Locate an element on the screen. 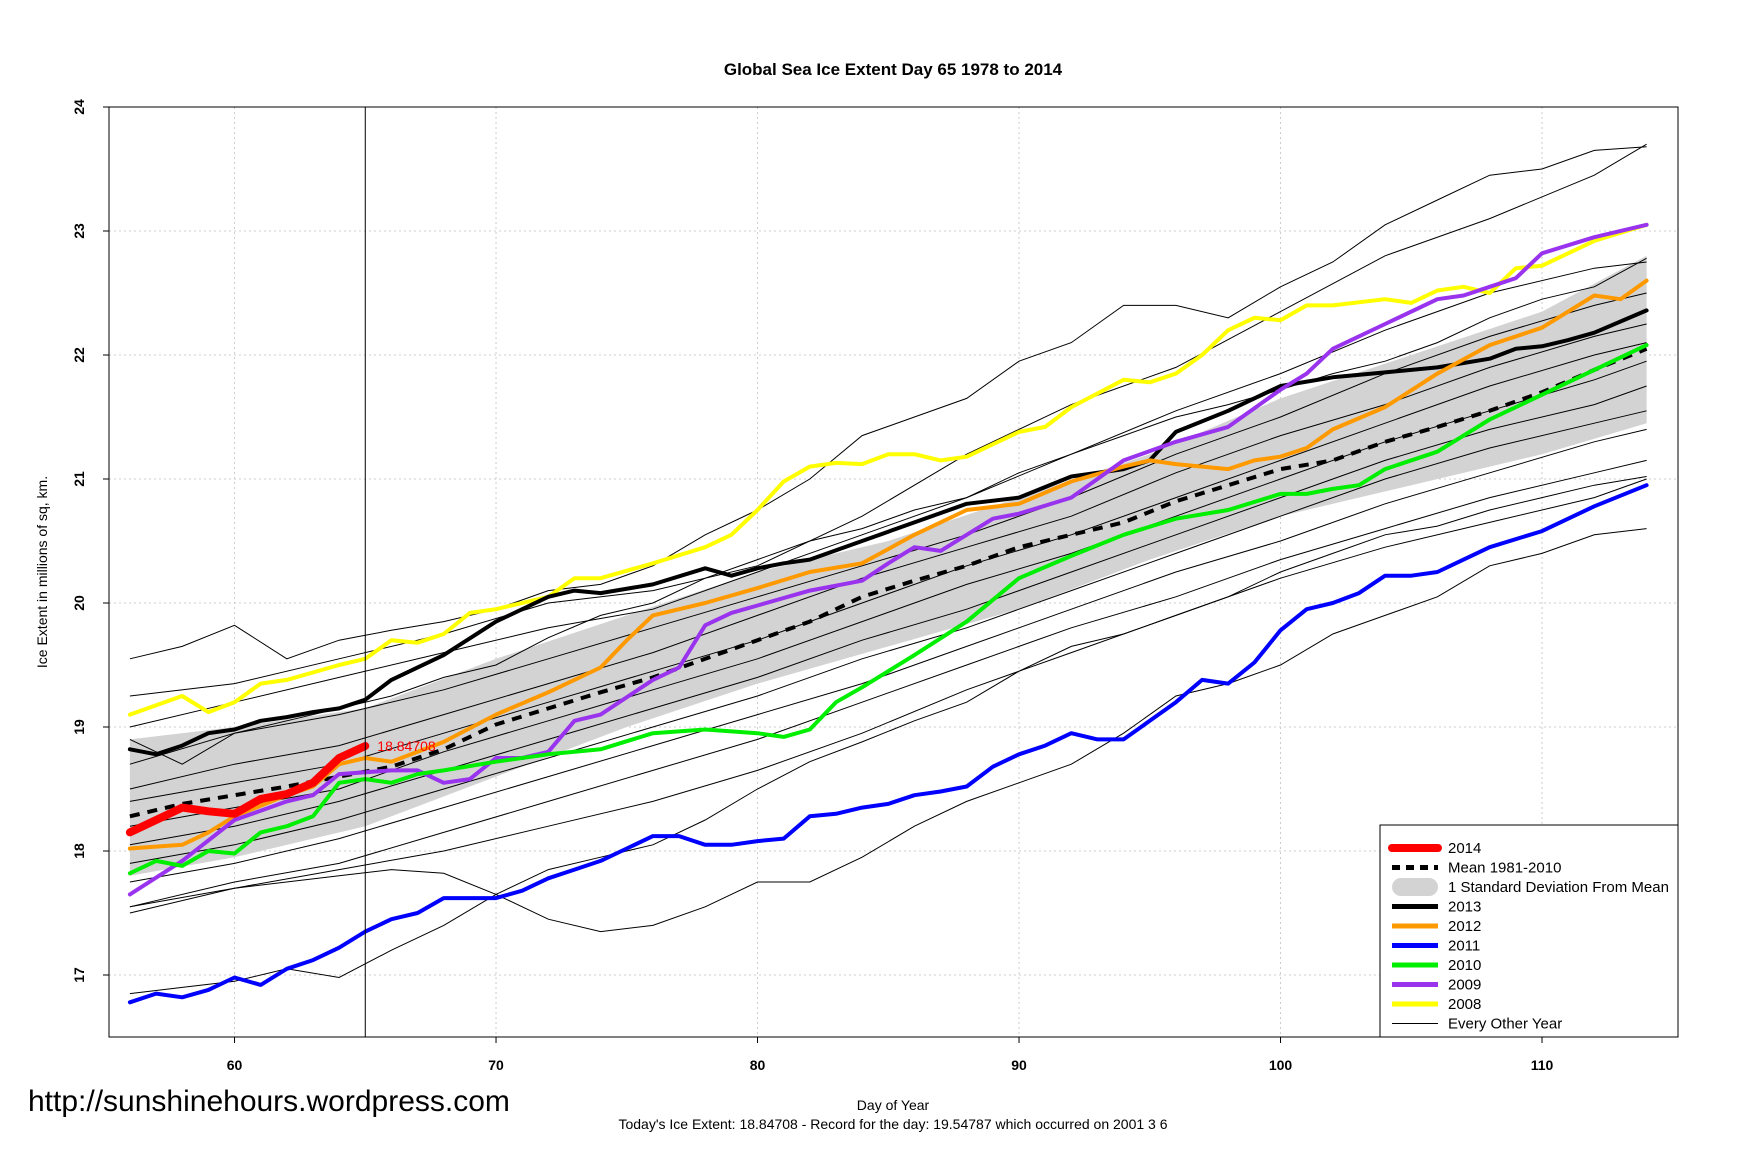 The height and width of the screenshot is (1158, 1738). x-tick-label: 70 is located at coordinates (496, 1065).